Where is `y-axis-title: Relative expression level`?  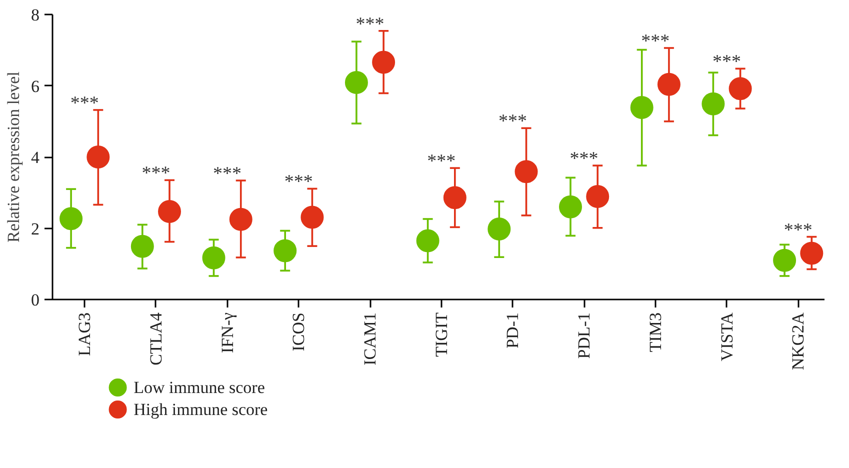 y-axis-title: Relative expression level is located at coordinates (13, 156).